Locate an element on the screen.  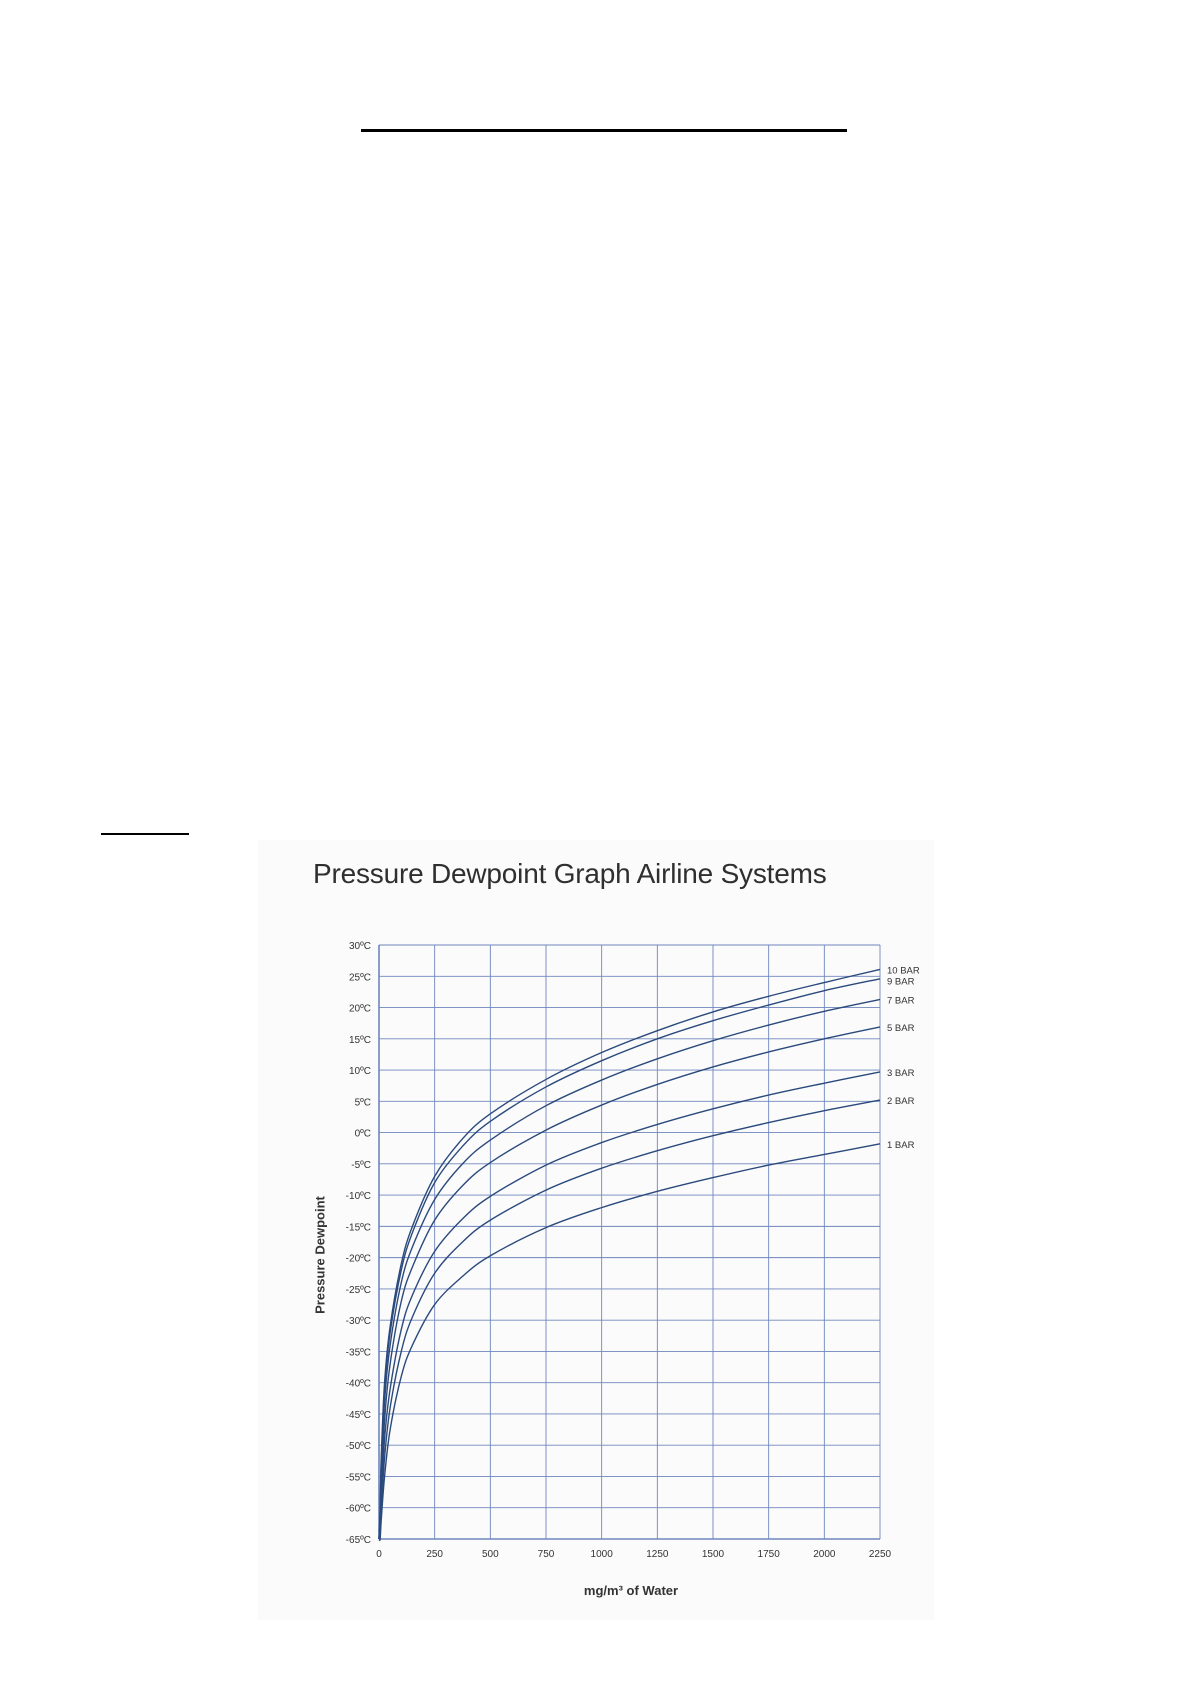
y-tick-label: -60ºC is located at coordinates (358, 1509).